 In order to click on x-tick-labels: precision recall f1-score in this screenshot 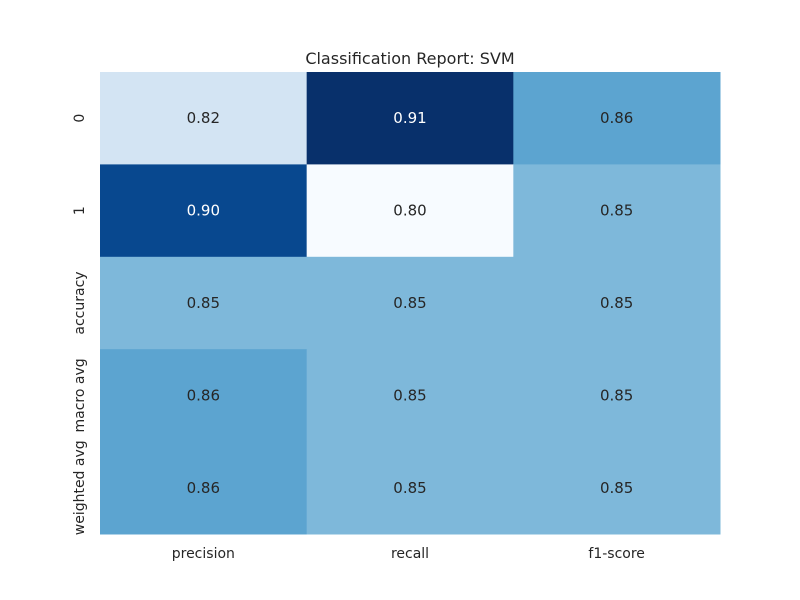, I will do `click(408, 554)`.